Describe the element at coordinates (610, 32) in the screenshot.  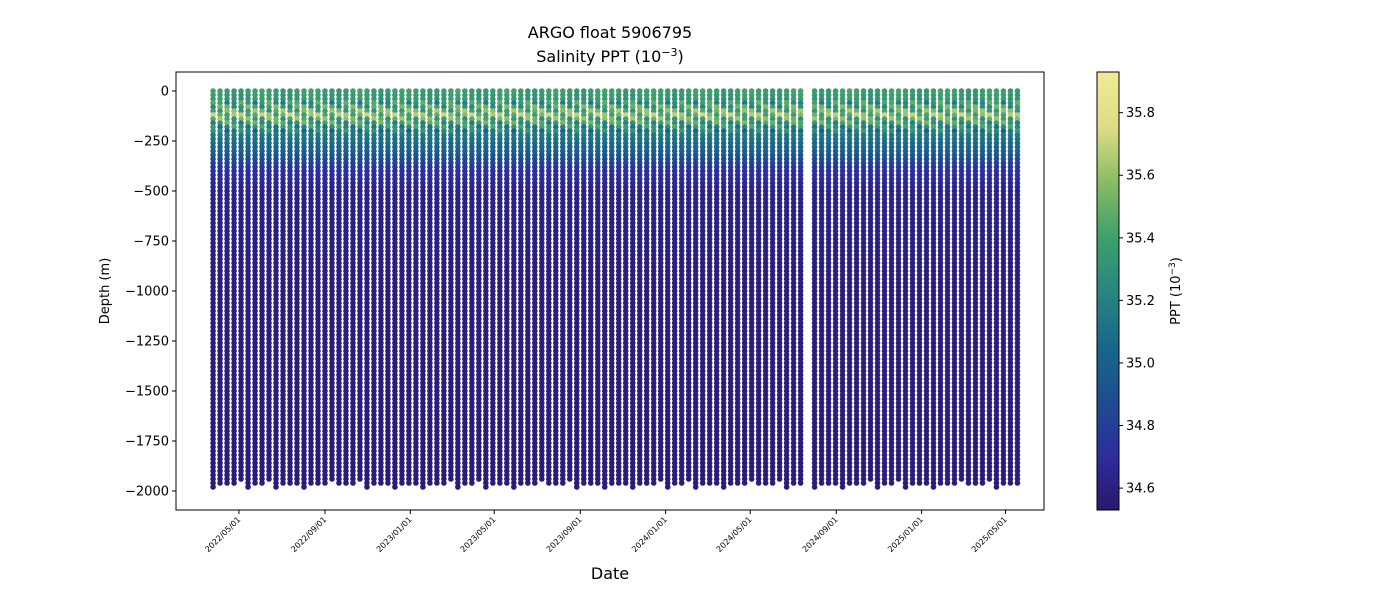
I see `chart-title: ARGO float 5906795` at that location.